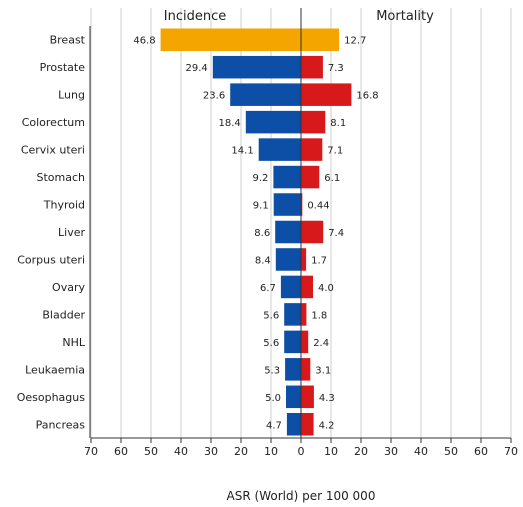  What do you see at coordinates (197, 68) in the screenshot?
I see `incidence-value-label: 29.4` at bounding box center [197, 68].